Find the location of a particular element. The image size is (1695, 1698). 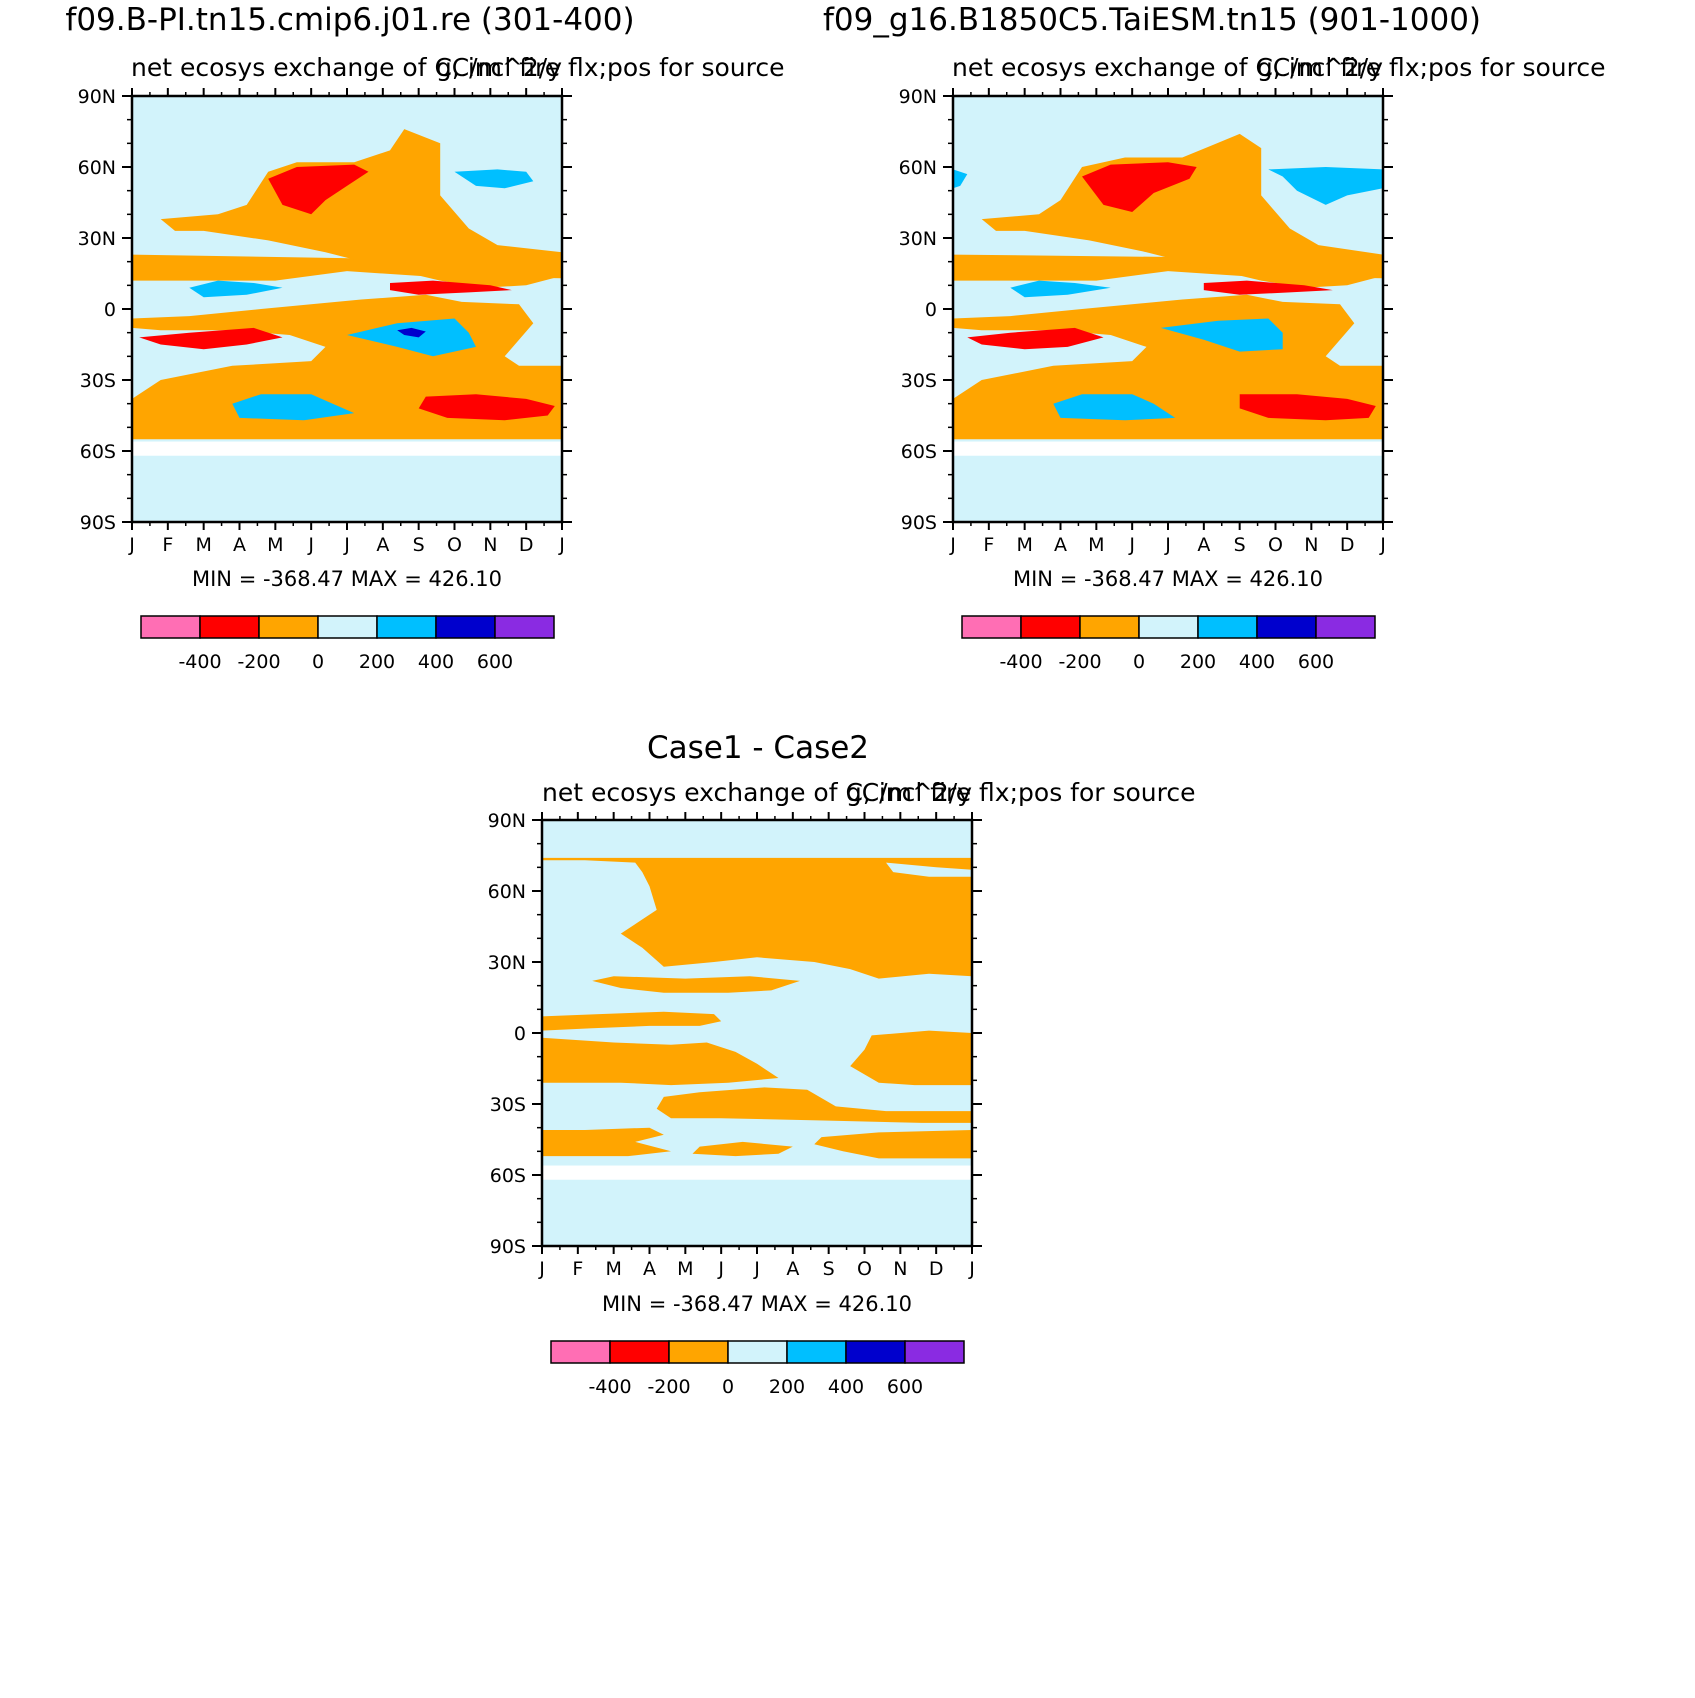

variable-units: gC/m^2/y is located at coordinates (1320, 67).